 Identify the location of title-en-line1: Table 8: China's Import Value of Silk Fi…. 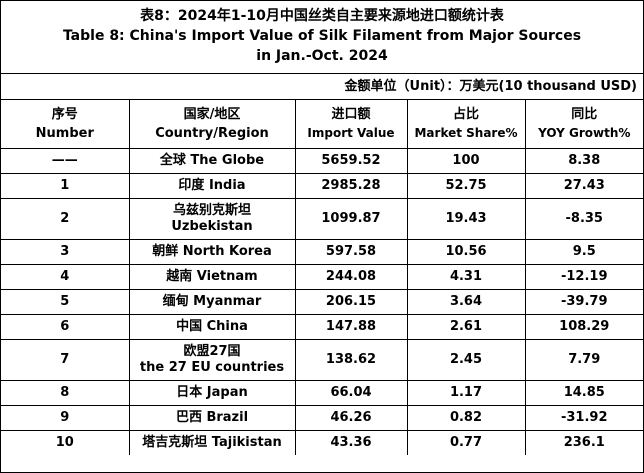
(322, 36).